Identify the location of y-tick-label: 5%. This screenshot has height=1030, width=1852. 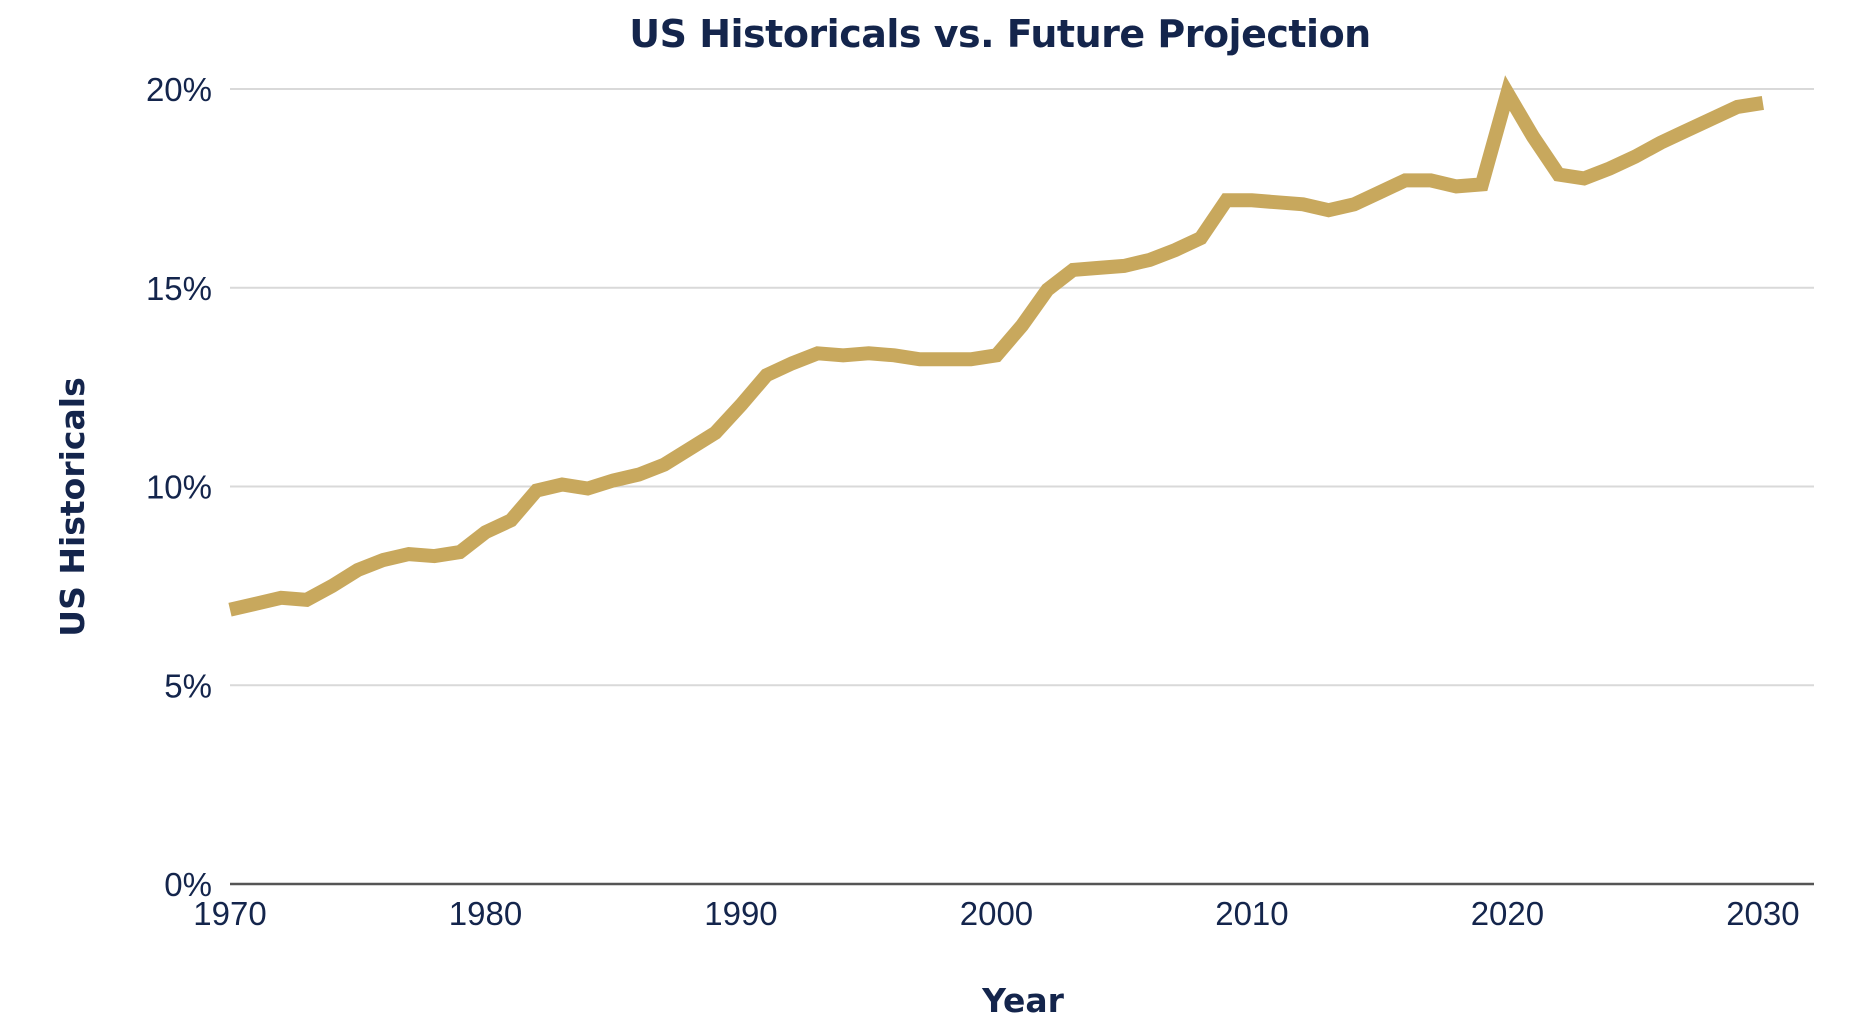
(188, 685).